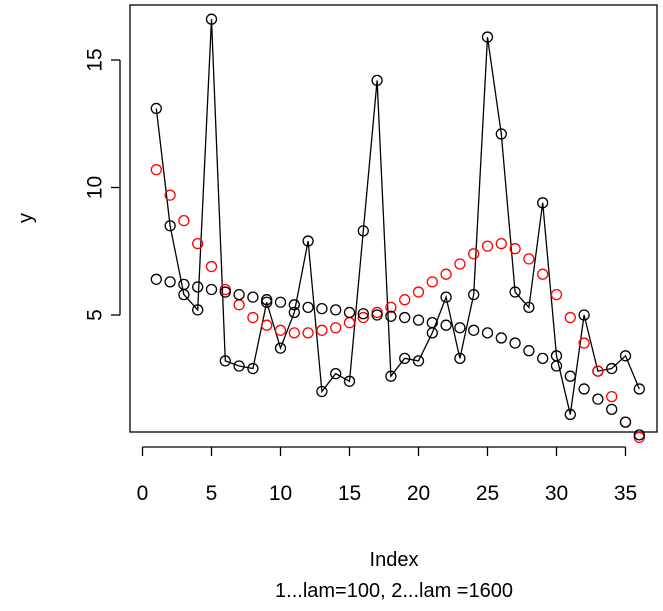 This screenshot has width=663, height=611. Describe the element at coordinates (394, 560) in the screenshot. I see `x-axis-title: Index` at that location.